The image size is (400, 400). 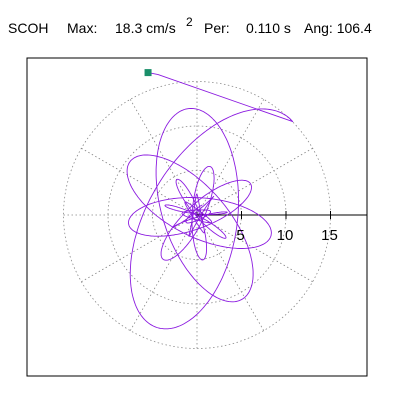 I want to click on max-value: 18.3 cm/s, so click(x=145, y=28).